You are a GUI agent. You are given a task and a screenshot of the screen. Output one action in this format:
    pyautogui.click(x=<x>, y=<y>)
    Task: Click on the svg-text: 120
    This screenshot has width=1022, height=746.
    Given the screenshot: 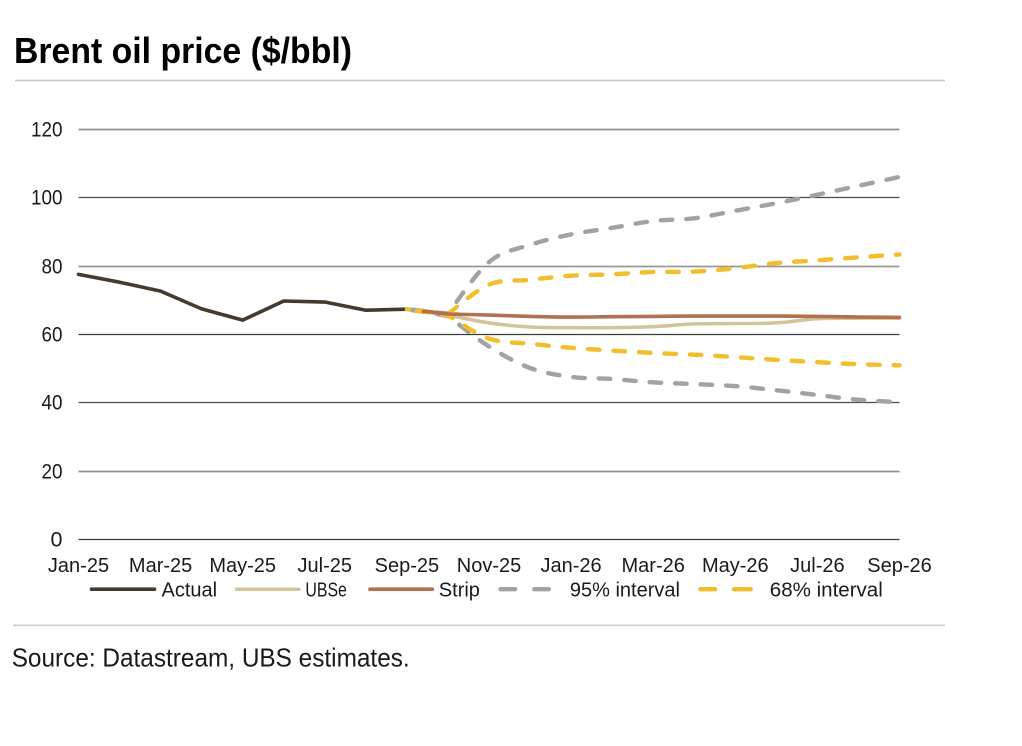 What is the action you would take?
    pyautogui.click(x=47, y=130)
    